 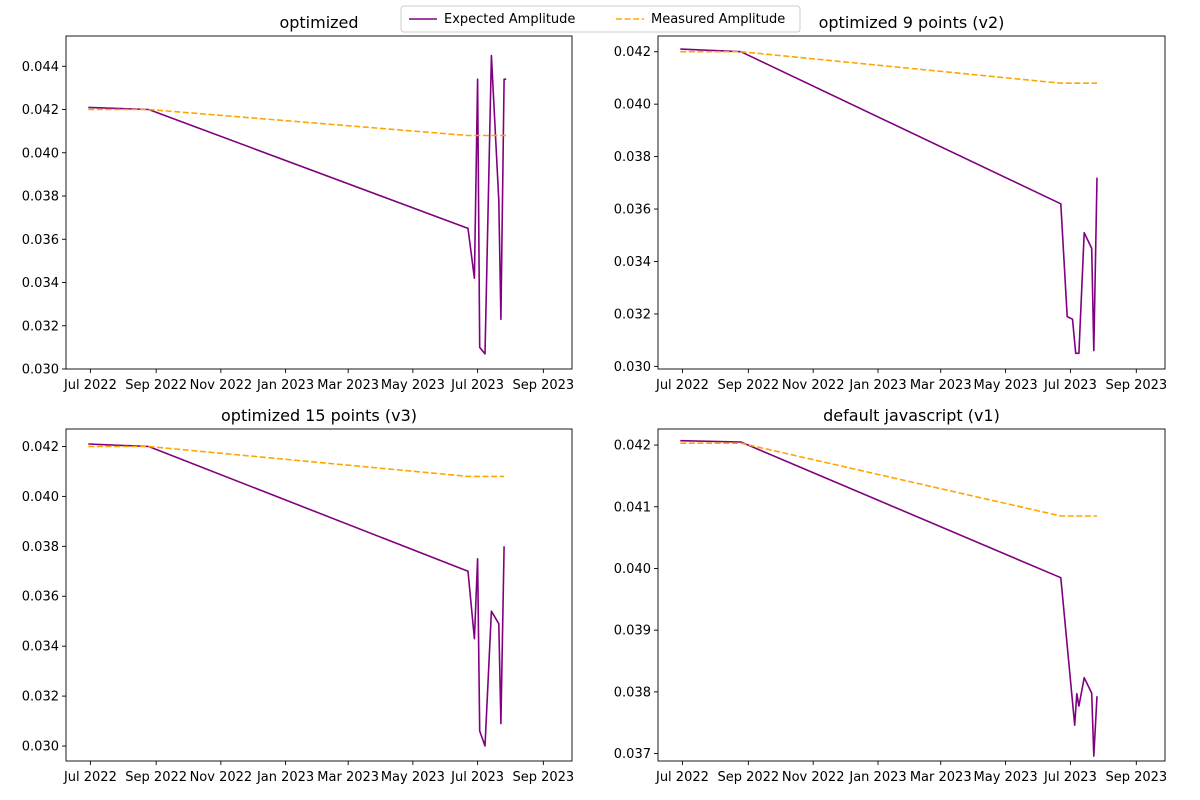 What do you see at coordinates (912, 22) in the screenshot?
I see `chart-title: optimized 9 points (v2)` at bounding box center [912, 22].